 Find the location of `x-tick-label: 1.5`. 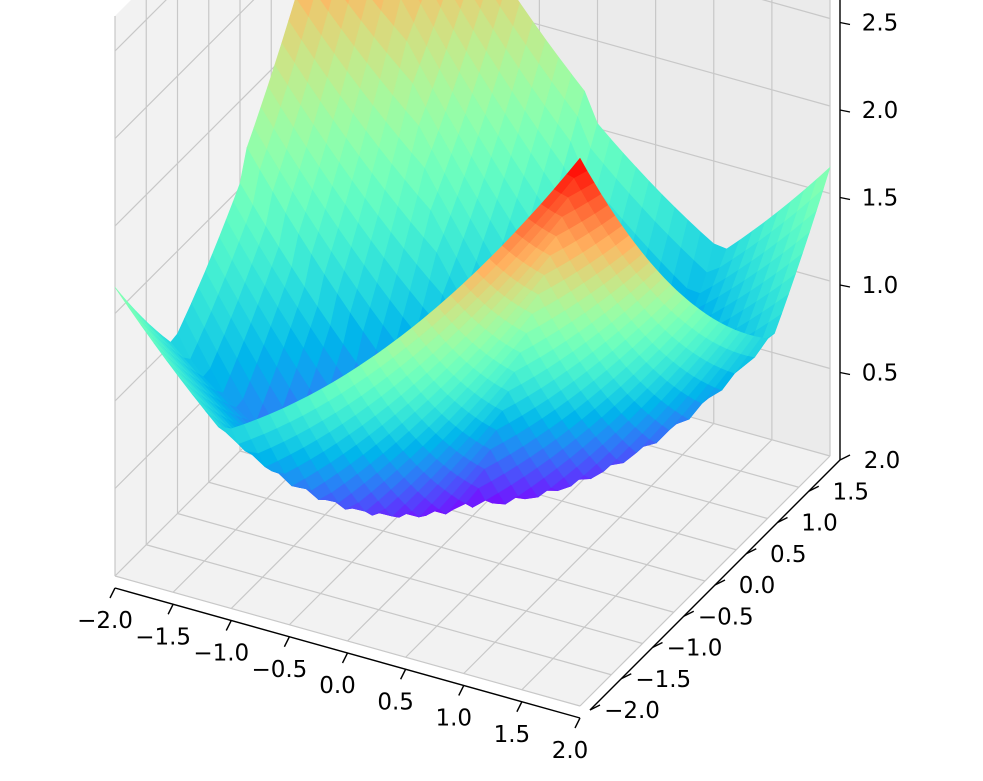

x-tick-label: 1.5 is located at coordinates (512, 735).